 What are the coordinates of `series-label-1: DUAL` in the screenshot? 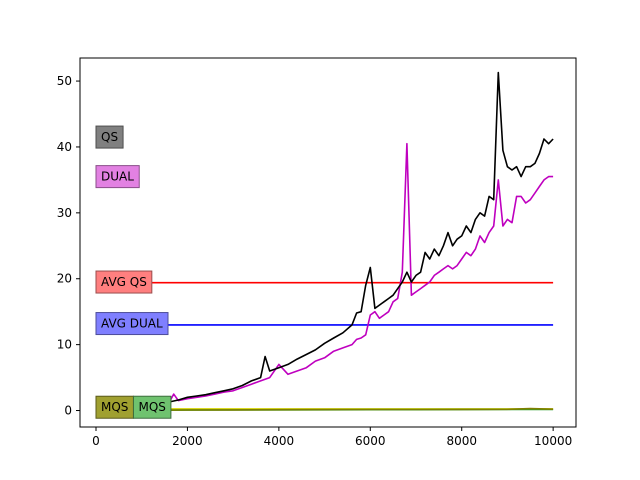 It's located at (117, 177).